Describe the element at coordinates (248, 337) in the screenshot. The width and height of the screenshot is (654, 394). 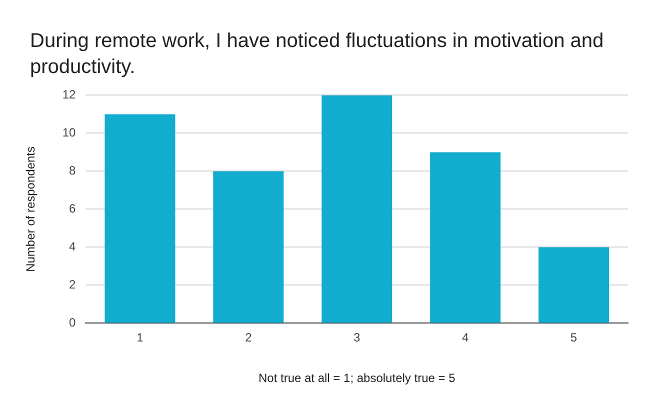
I see `x-tick-label: 2` at that location.